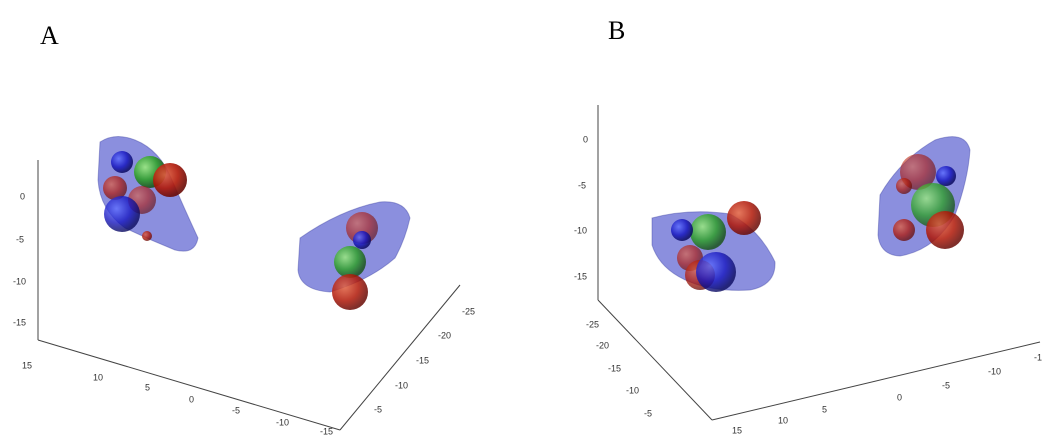 The image size is (1044, 437). I want to click on panel-label: A, so click(49, 35).